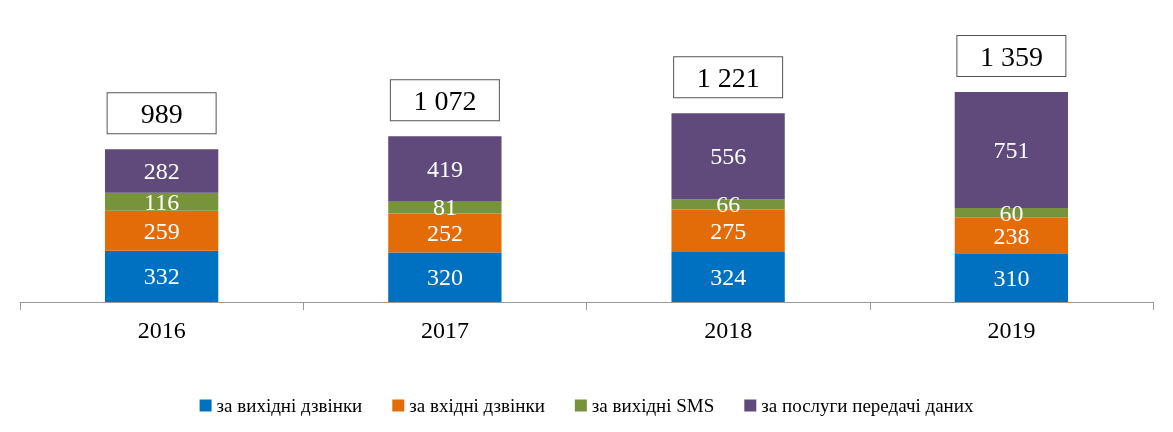  Describe the element at coordinates (1011, 330) in the screenshot. I see `x-tick-label: 2019` at that location.